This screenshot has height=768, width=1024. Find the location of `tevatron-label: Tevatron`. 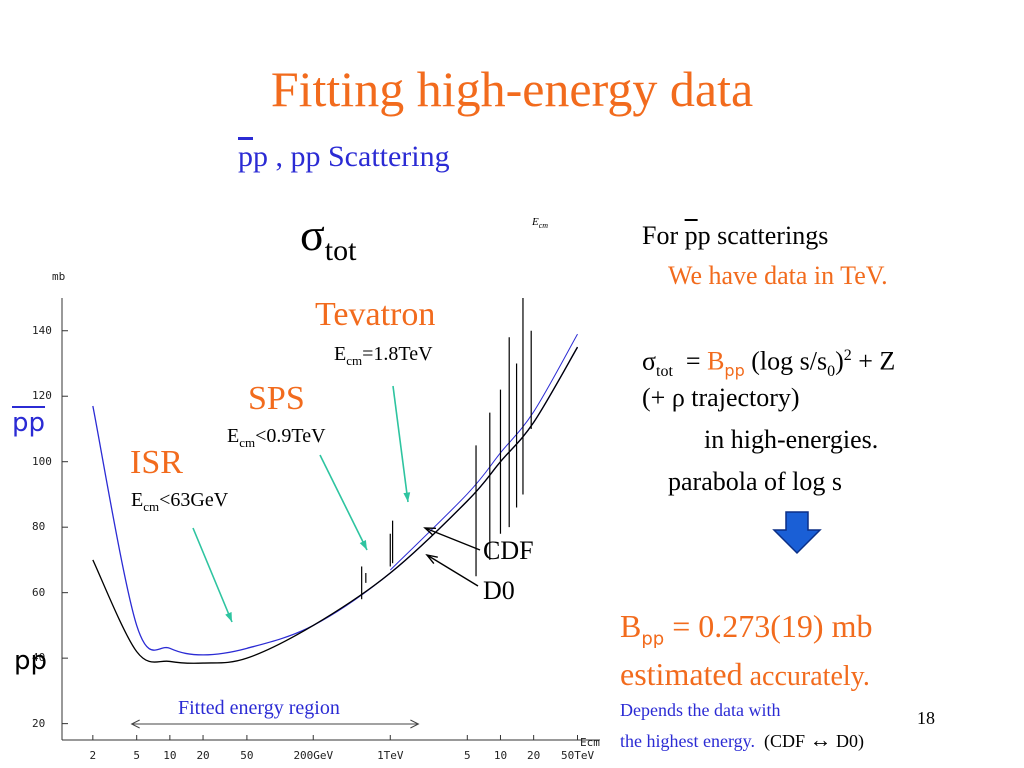

tevatron-label: Tevatron is located at coordinates (375, 314).